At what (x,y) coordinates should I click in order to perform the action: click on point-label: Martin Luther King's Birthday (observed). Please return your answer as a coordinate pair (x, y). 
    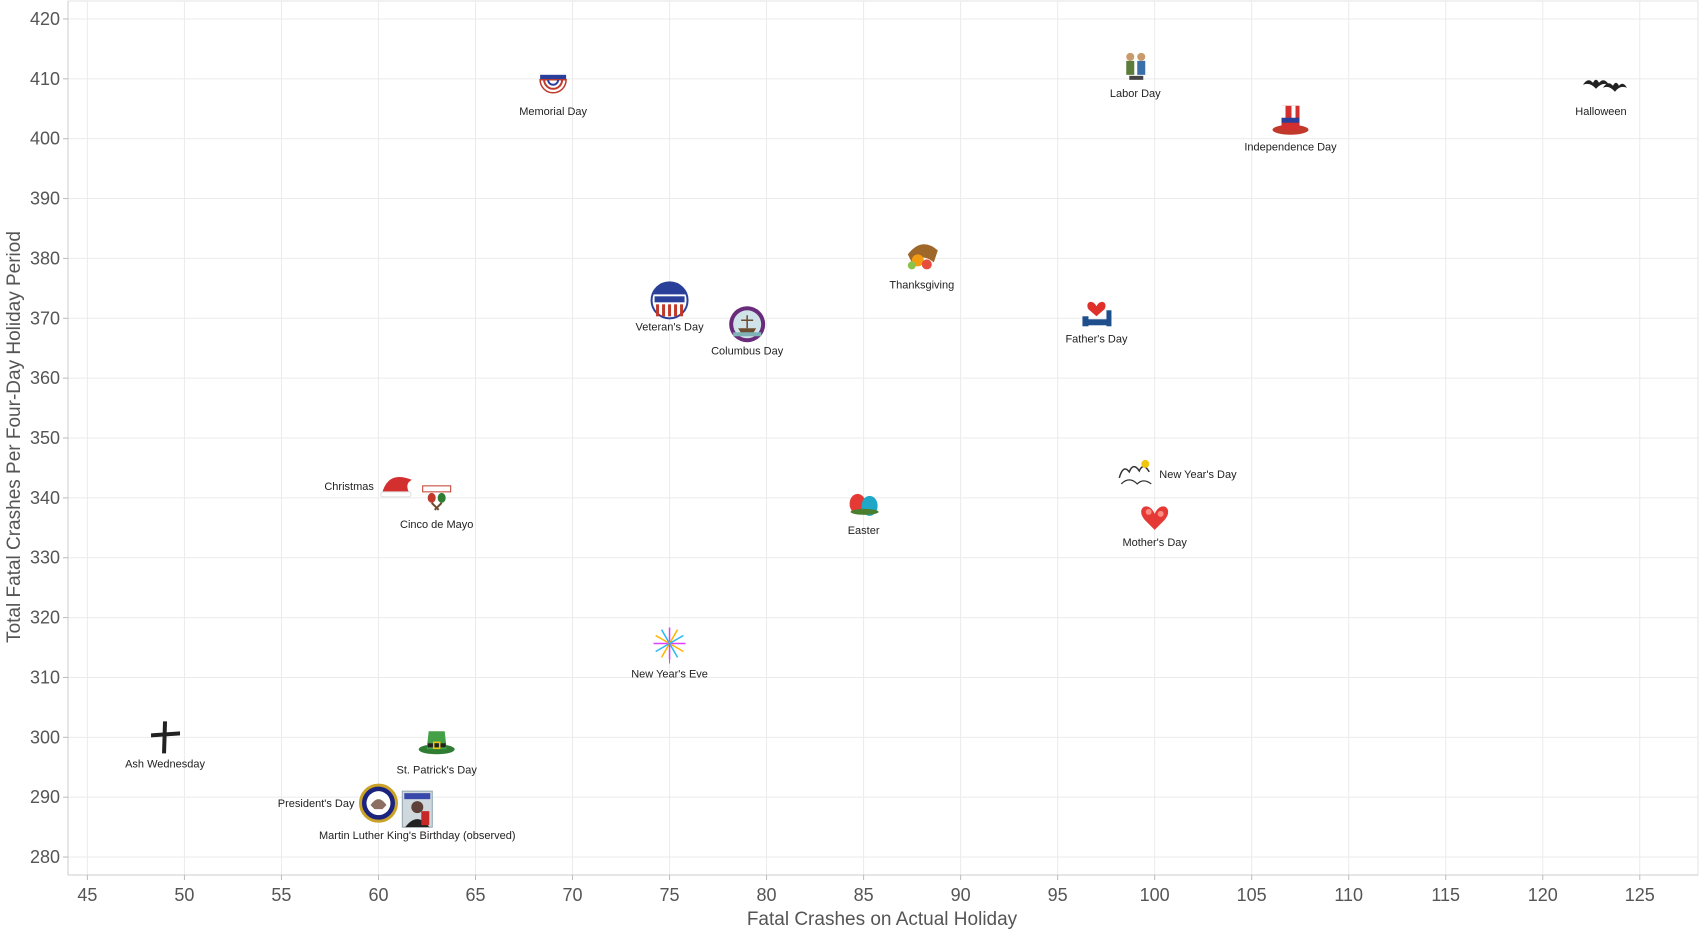
    Looking at the image, I should click on (417, 836).